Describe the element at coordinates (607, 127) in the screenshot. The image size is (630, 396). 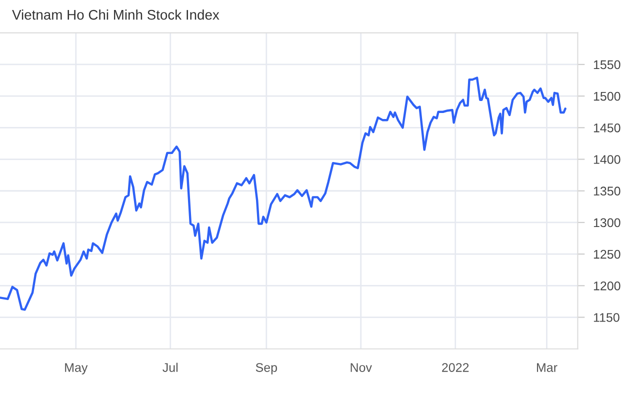
I see `y-tick-label: 1450` at that location.